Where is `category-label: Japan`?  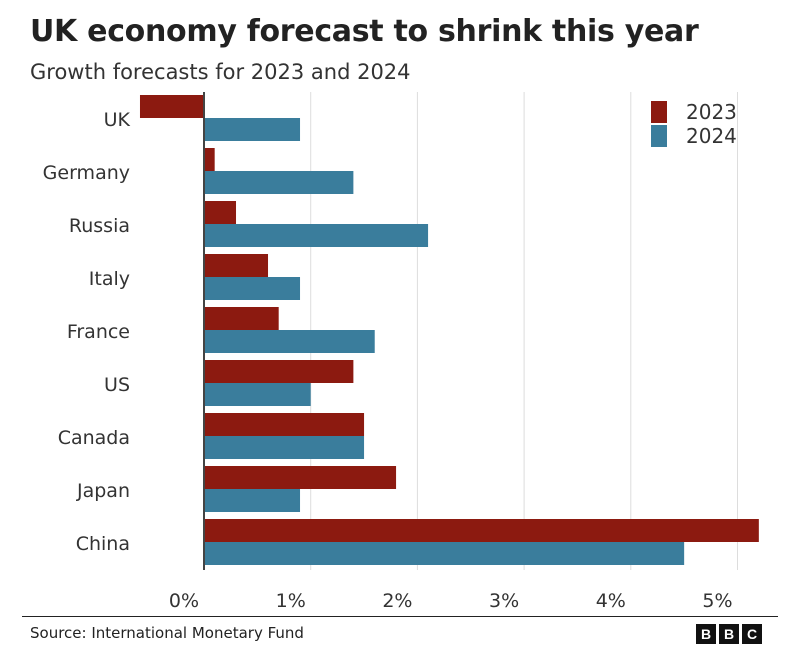 category-label: Japan is located at coordinates (103, 491).